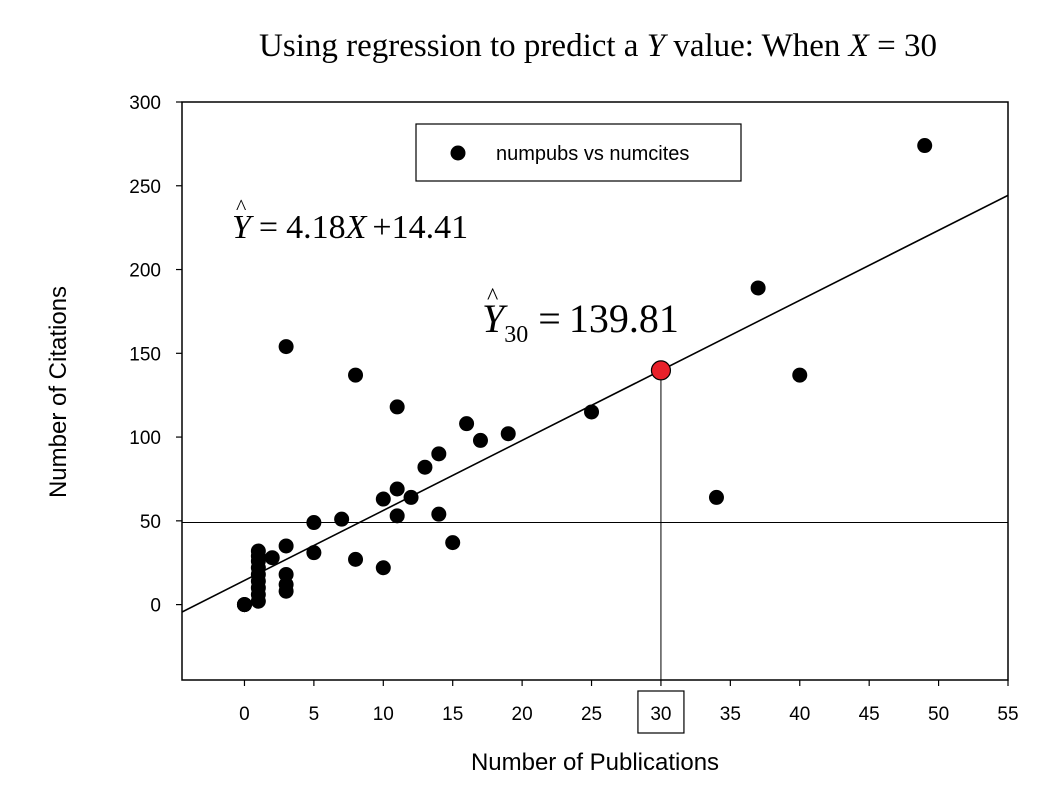 This screenshot has height=797, width=1063. Describe the element at coordinates (381, 227) in the screenshot. I see `equation-plus: +` at that location.